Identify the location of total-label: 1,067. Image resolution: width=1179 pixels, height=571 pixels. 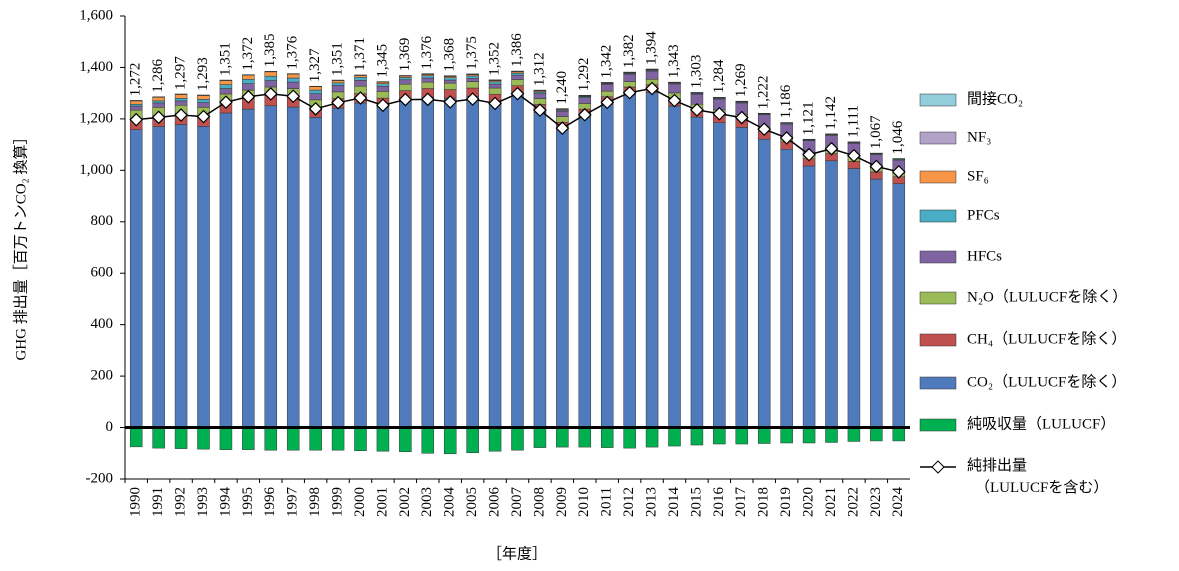
(876, 132).